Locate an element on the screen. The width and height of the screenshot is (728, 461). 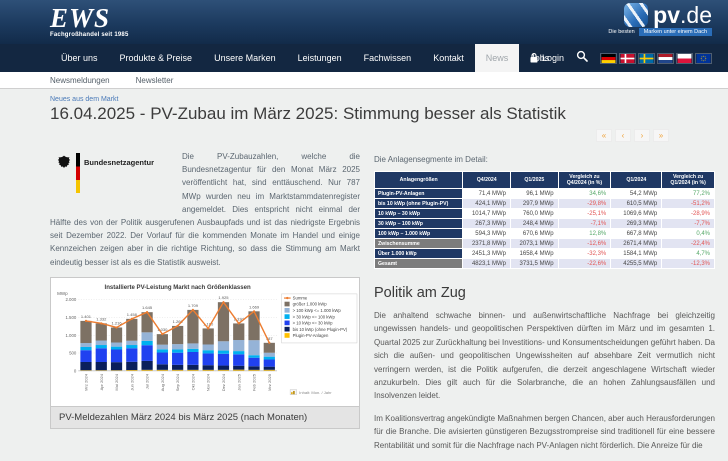
svg-text: MWp is located at coordinates (62, 293).